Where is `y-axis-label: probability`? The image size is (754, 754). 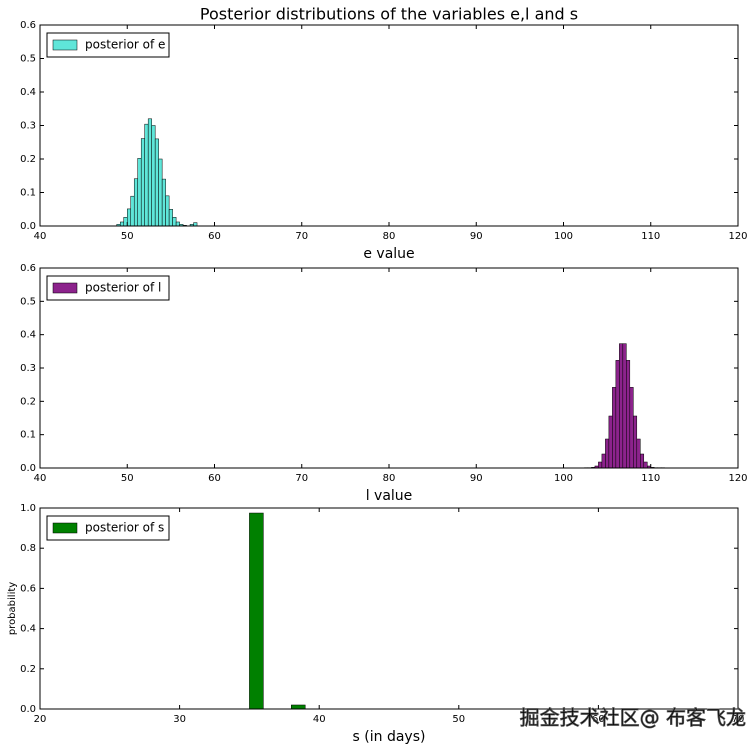
y-axis-label: probability is located at coordinates (12, 608).